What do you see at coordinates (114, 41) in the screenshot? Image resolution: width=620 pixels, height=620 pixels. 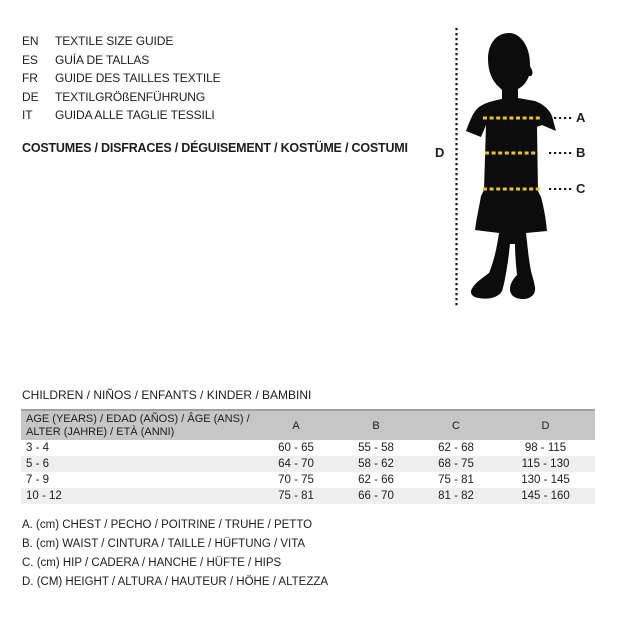 I see `language-label: TEXTILE SIZE GUIDE` at bounding box center [114, 41].